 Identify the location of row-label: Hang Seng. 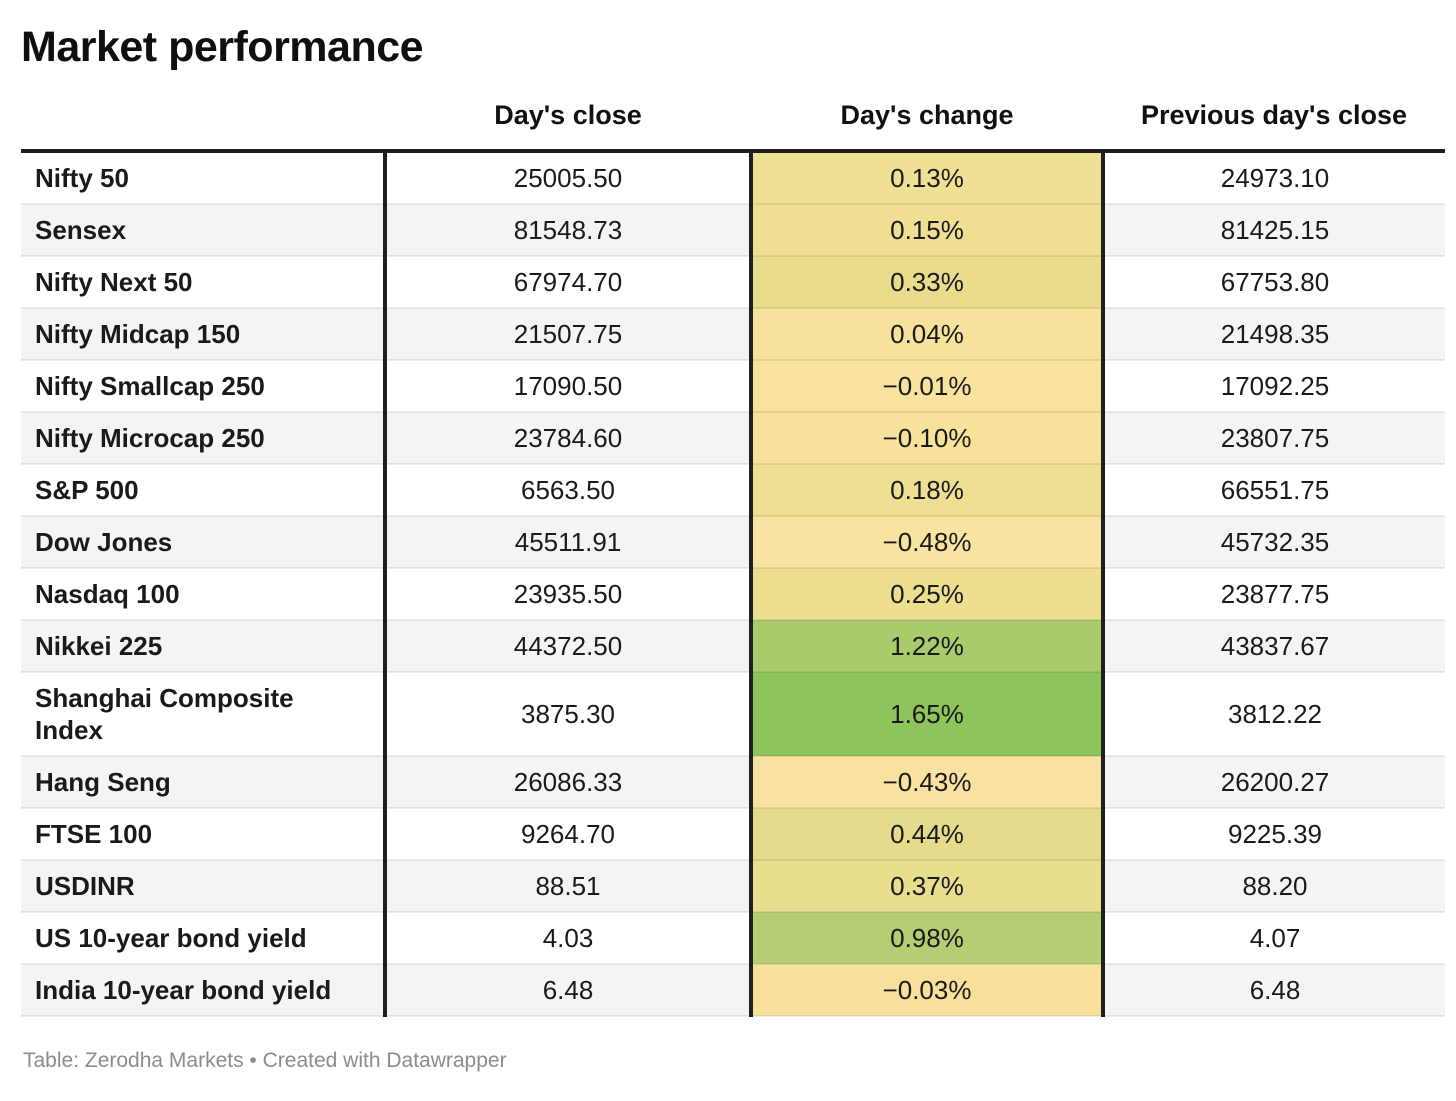
(204, 782).